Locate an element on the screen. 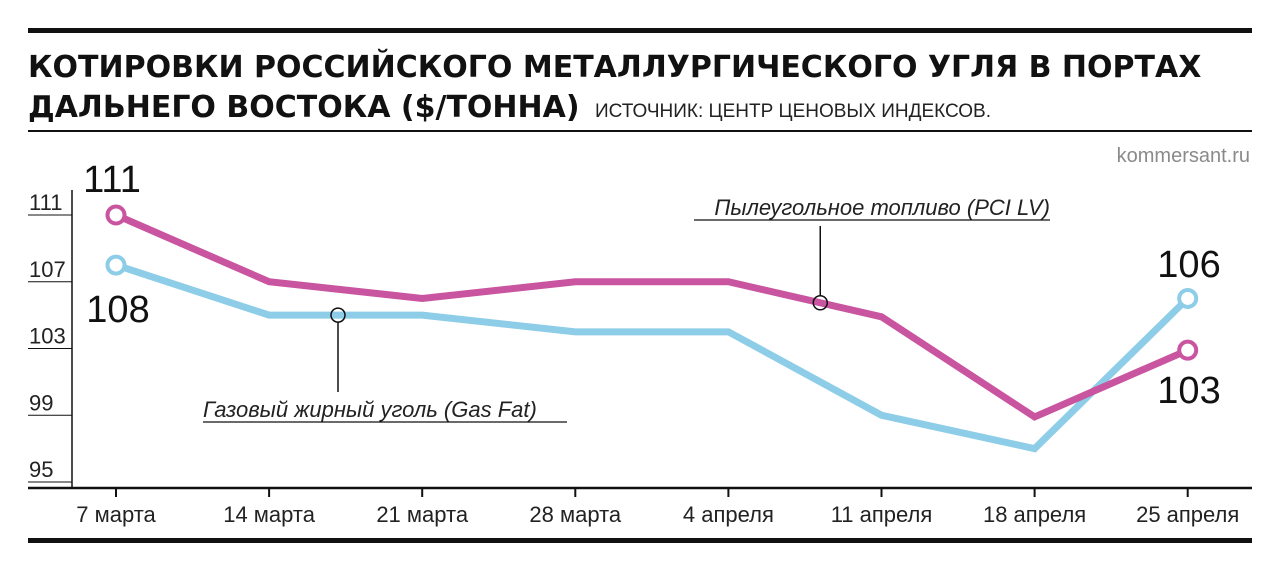 This screenshot has width=1280, height=570. gasfat-end-value: 106 is located at coordinates (1188, 265).